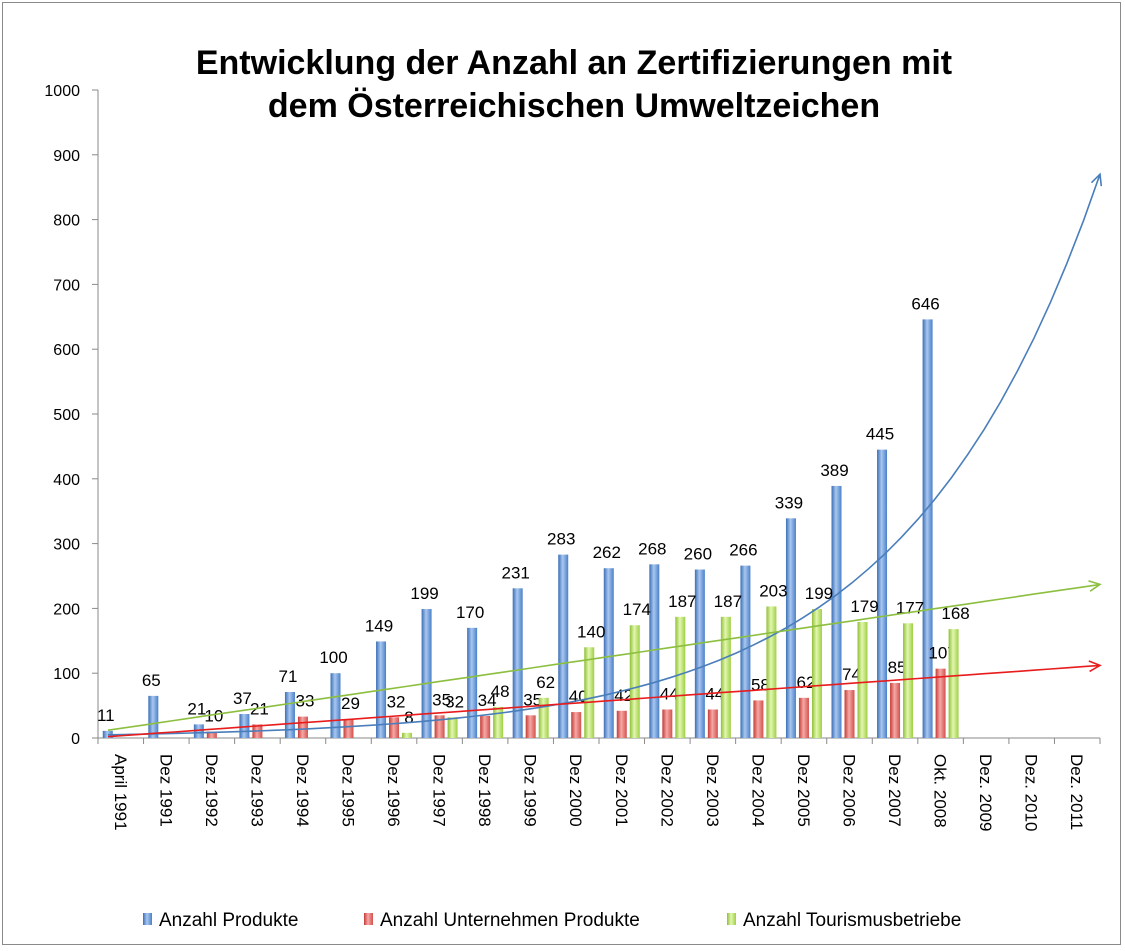 The image size is (1125, 951). Describe the element at coordinates (985, 793) in the screenshot. I see `x-tick-label: Dez. 2009` at that location.